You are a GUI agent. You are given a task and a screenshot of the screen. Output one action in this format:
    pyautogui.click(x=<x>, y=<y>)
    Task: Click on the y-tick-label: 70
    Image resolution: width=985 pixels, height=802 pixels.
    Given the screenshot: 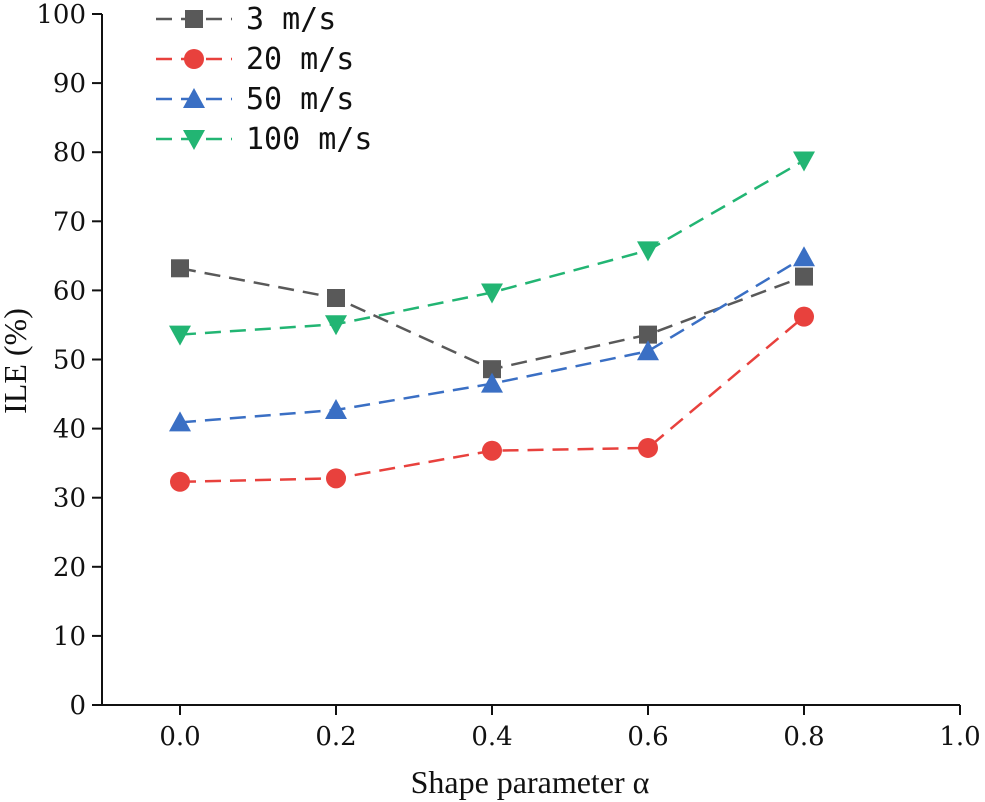 What is the action you would take?
    pyautogui.click(x=69, y=222)
    